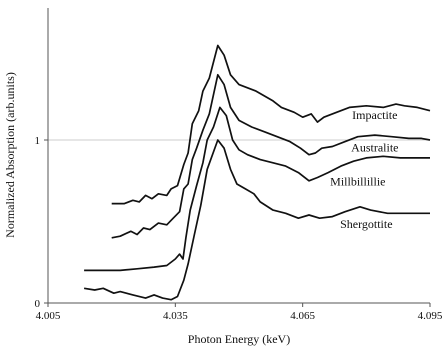 The width and height of the screenshot is (442, 355). I want to click on y-axis-title: Normalized Absorption (arb.units), so click(10, 155).